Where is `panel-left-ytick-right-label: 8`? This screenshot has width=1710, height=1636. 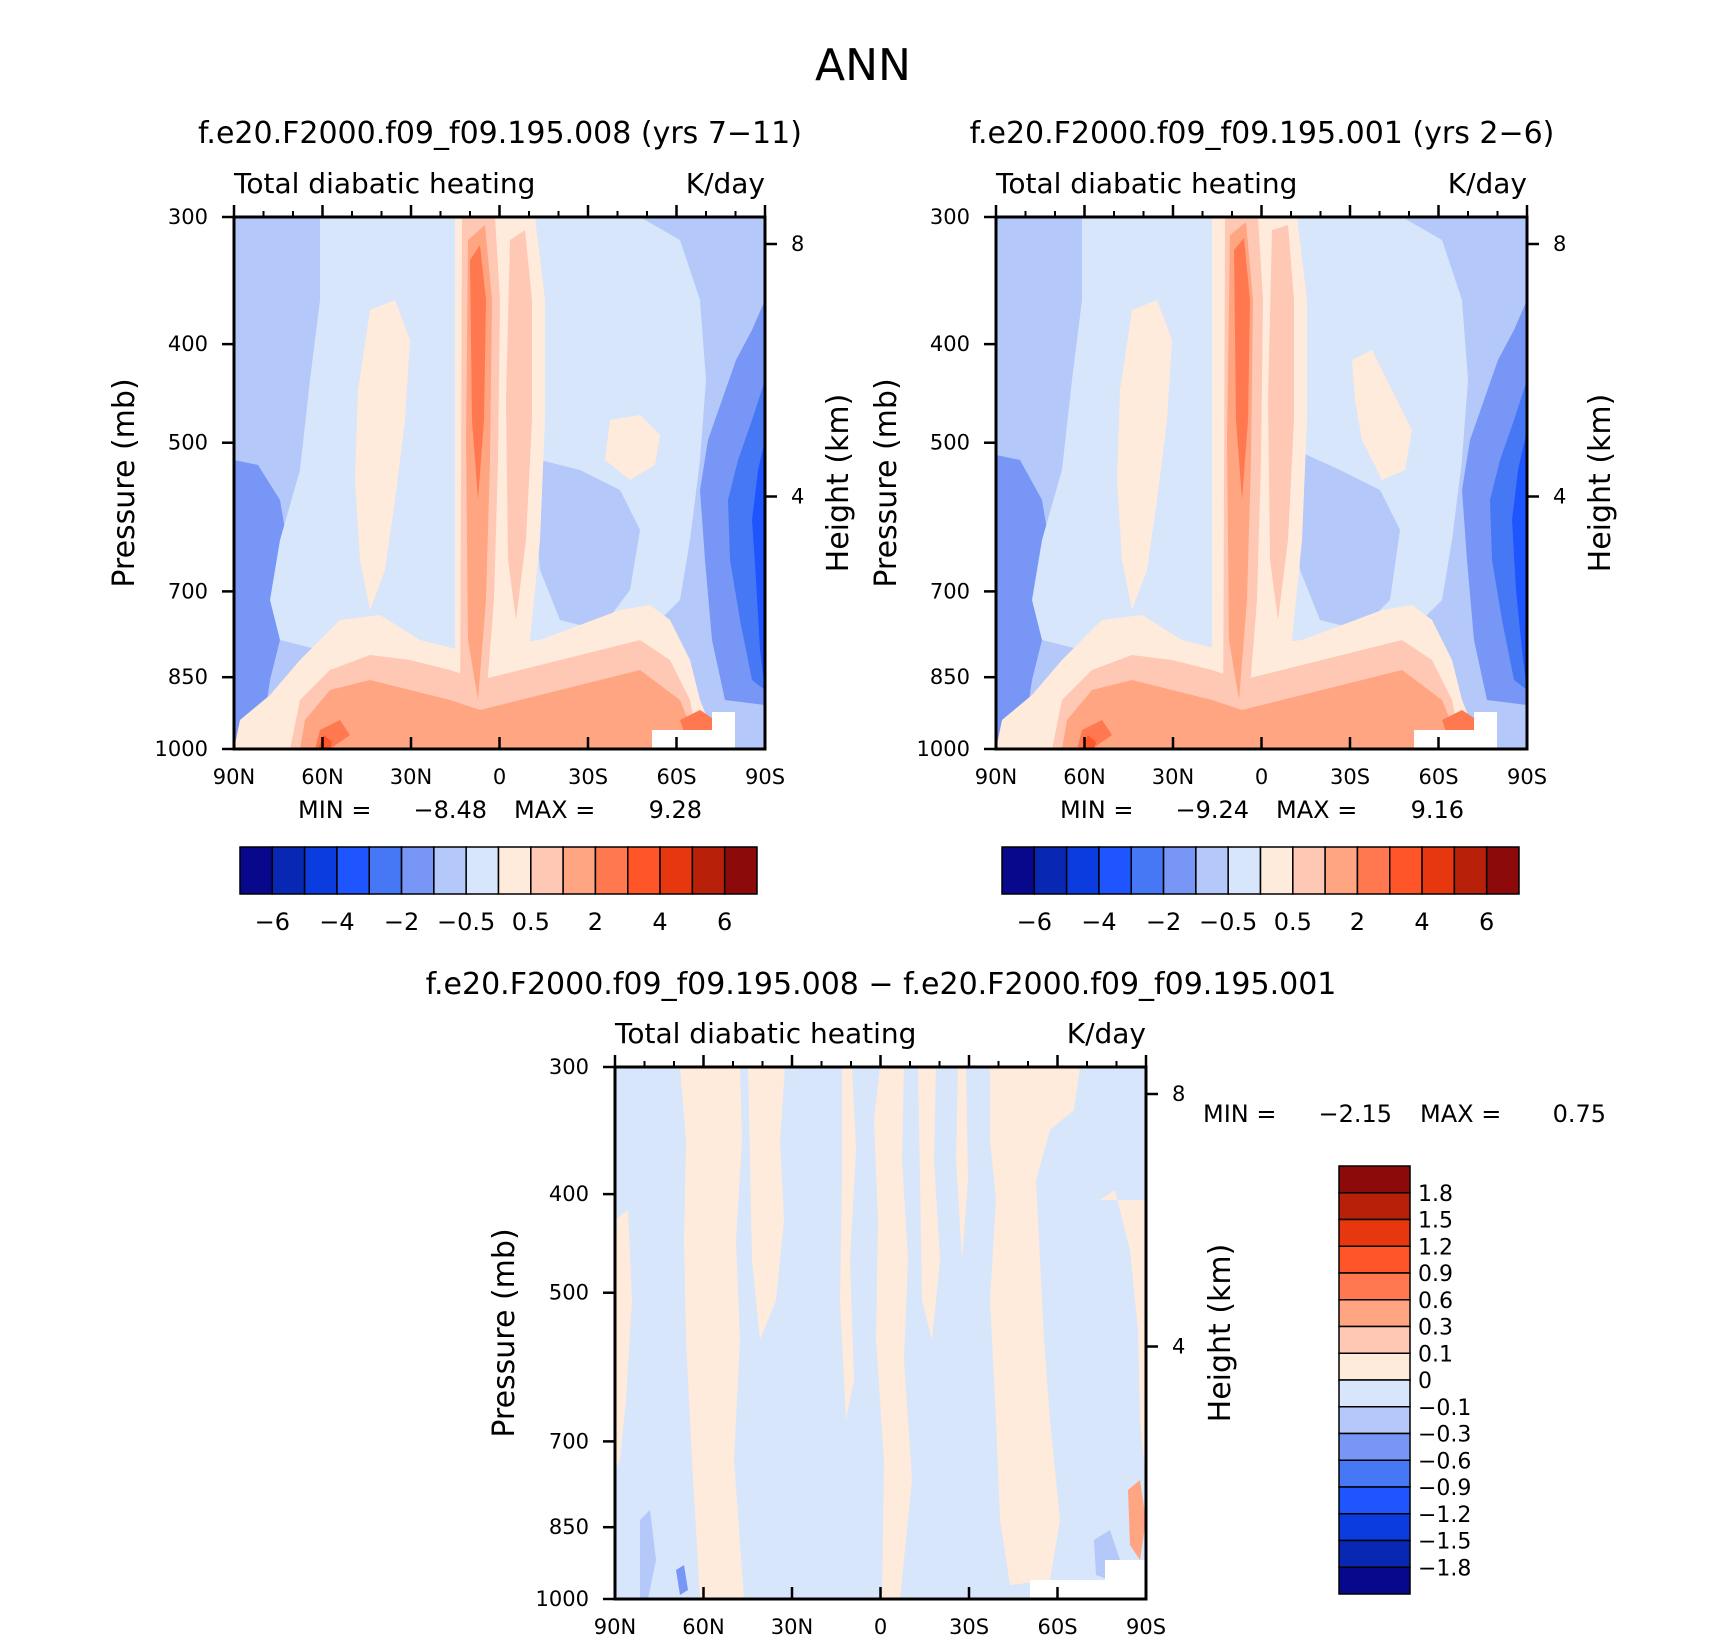
panel-left-ytick-right-label: 8 is located at coordinates (797, 244).